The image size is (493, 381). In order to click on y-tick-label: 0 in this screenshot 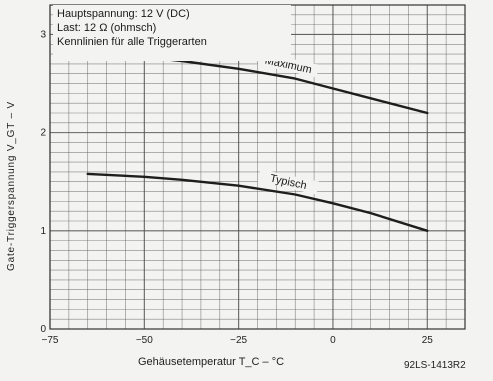, I will do `click(43, 329)`.